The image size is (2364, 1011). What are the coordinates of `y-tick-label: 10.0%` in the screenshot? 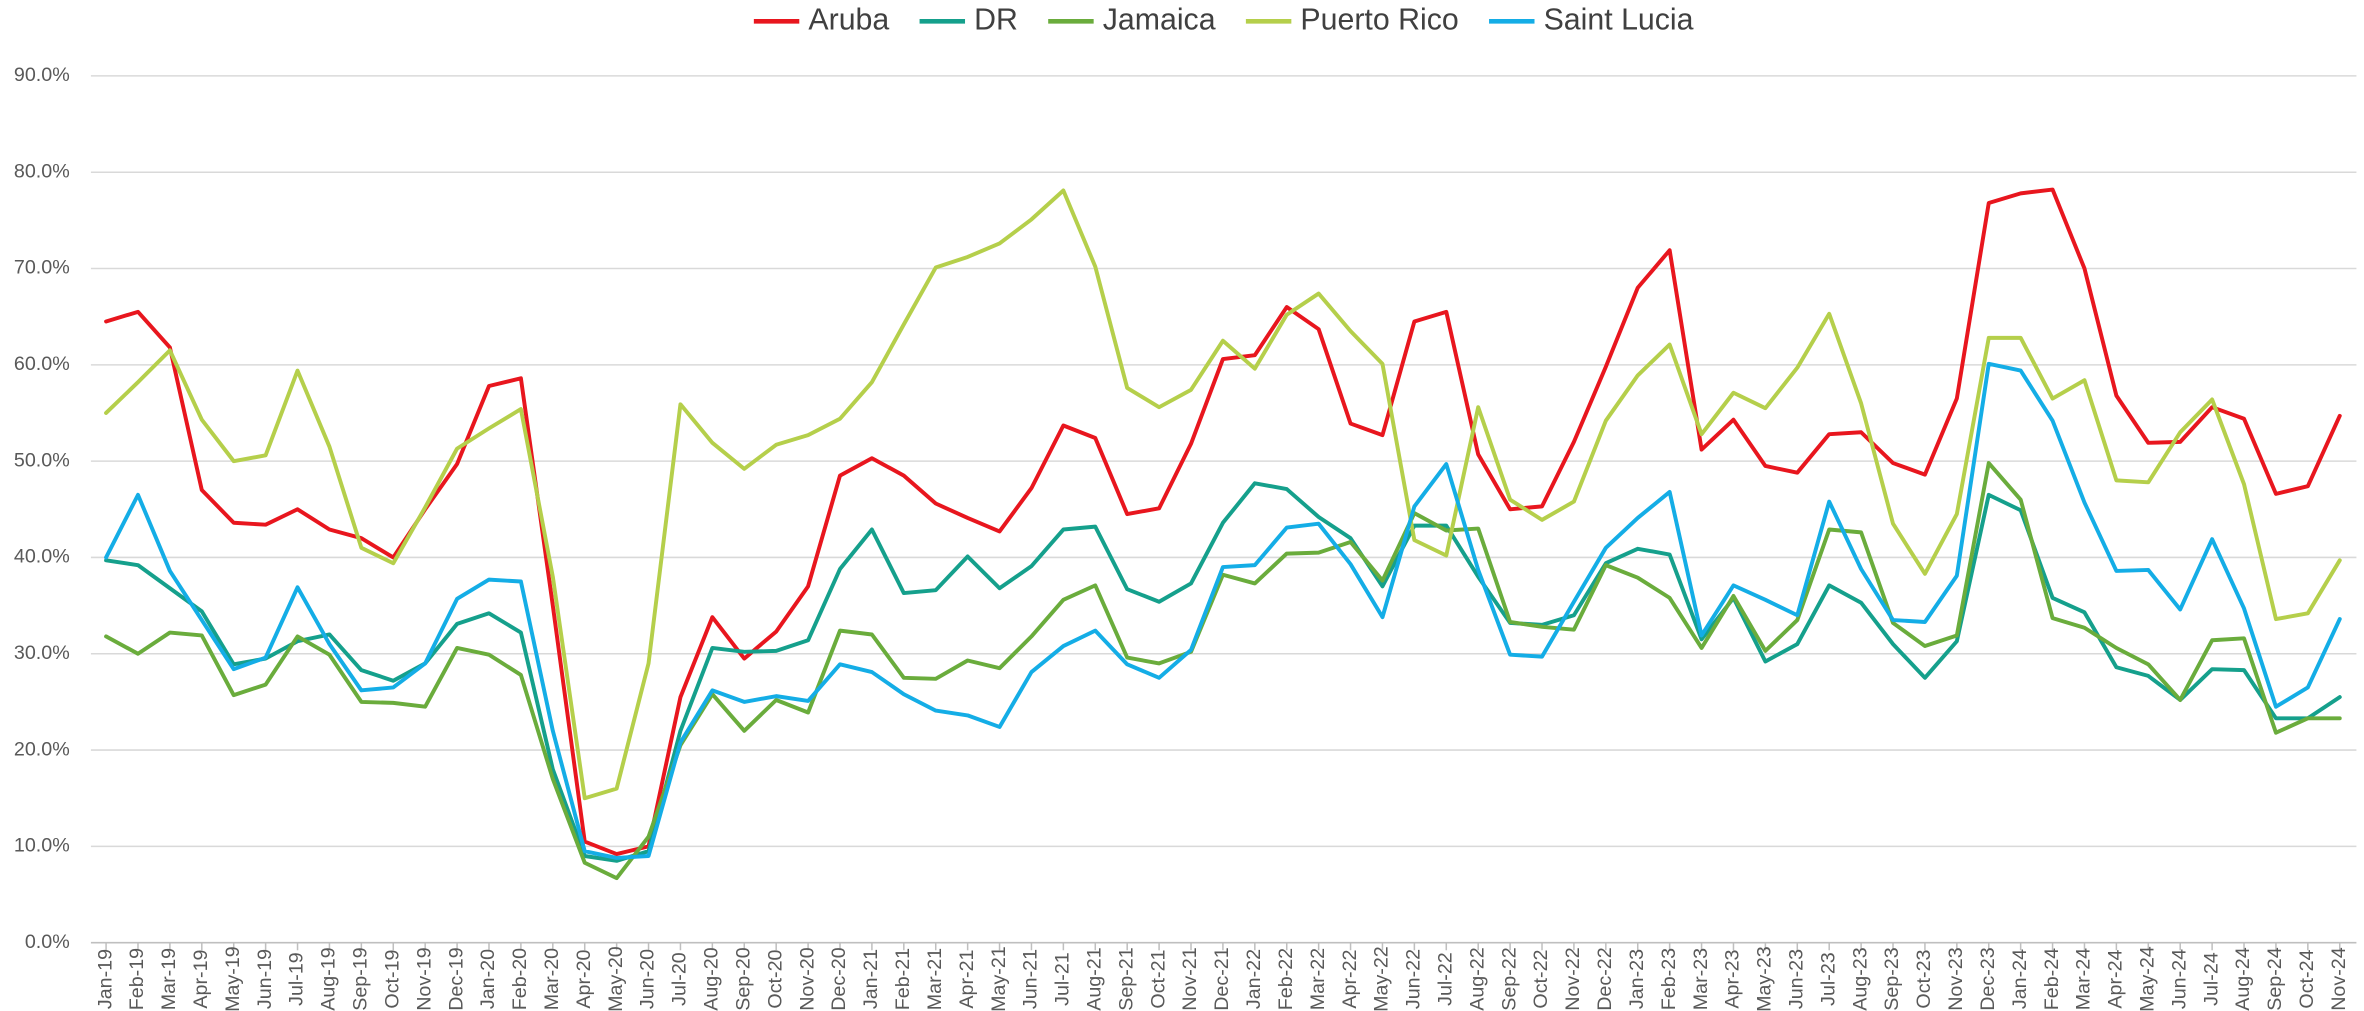 It's located at (42, 846).